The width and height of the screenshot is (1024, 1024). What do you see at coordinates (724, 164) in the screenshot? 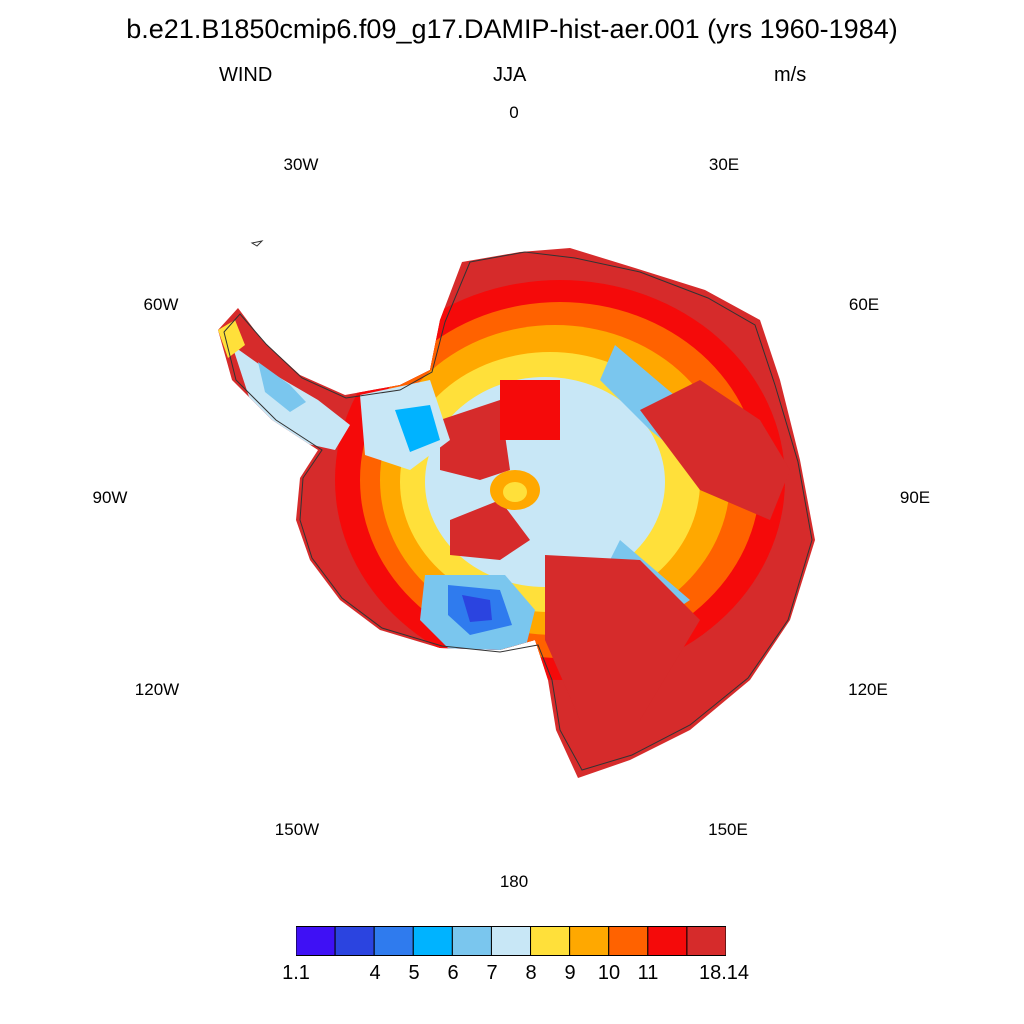
I see `lon-label-30e: 30E` at bounding box center [724, 164].